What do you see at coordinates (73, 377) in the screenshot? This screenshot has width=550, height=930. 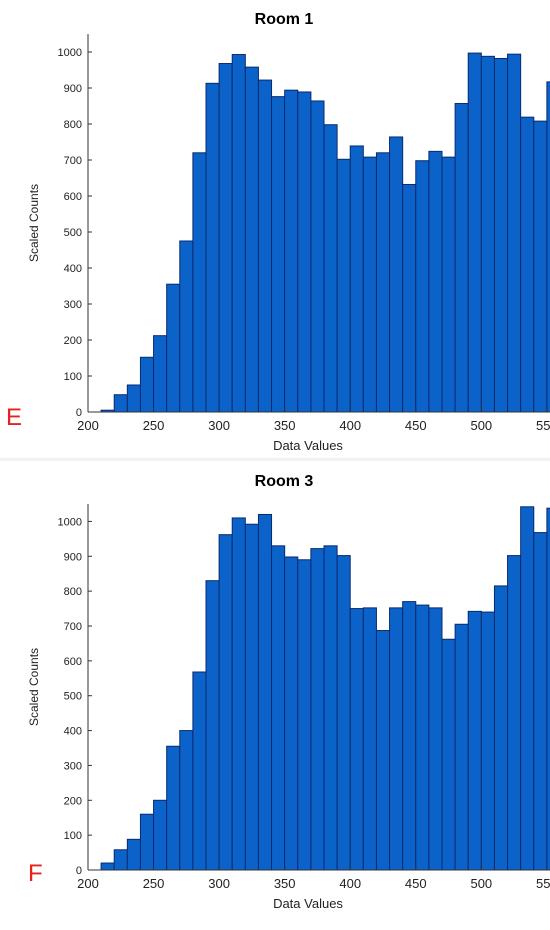 I see `y-tick-label: 100` at bounding box center [73, 377].